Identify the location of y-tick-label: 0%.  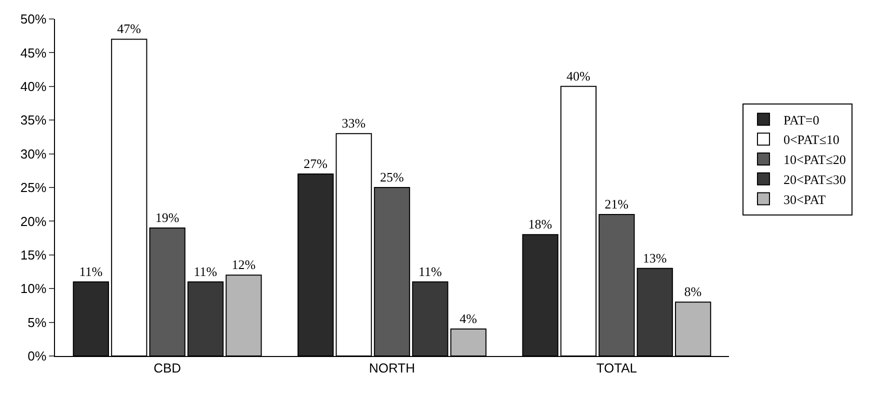
(37, 356).